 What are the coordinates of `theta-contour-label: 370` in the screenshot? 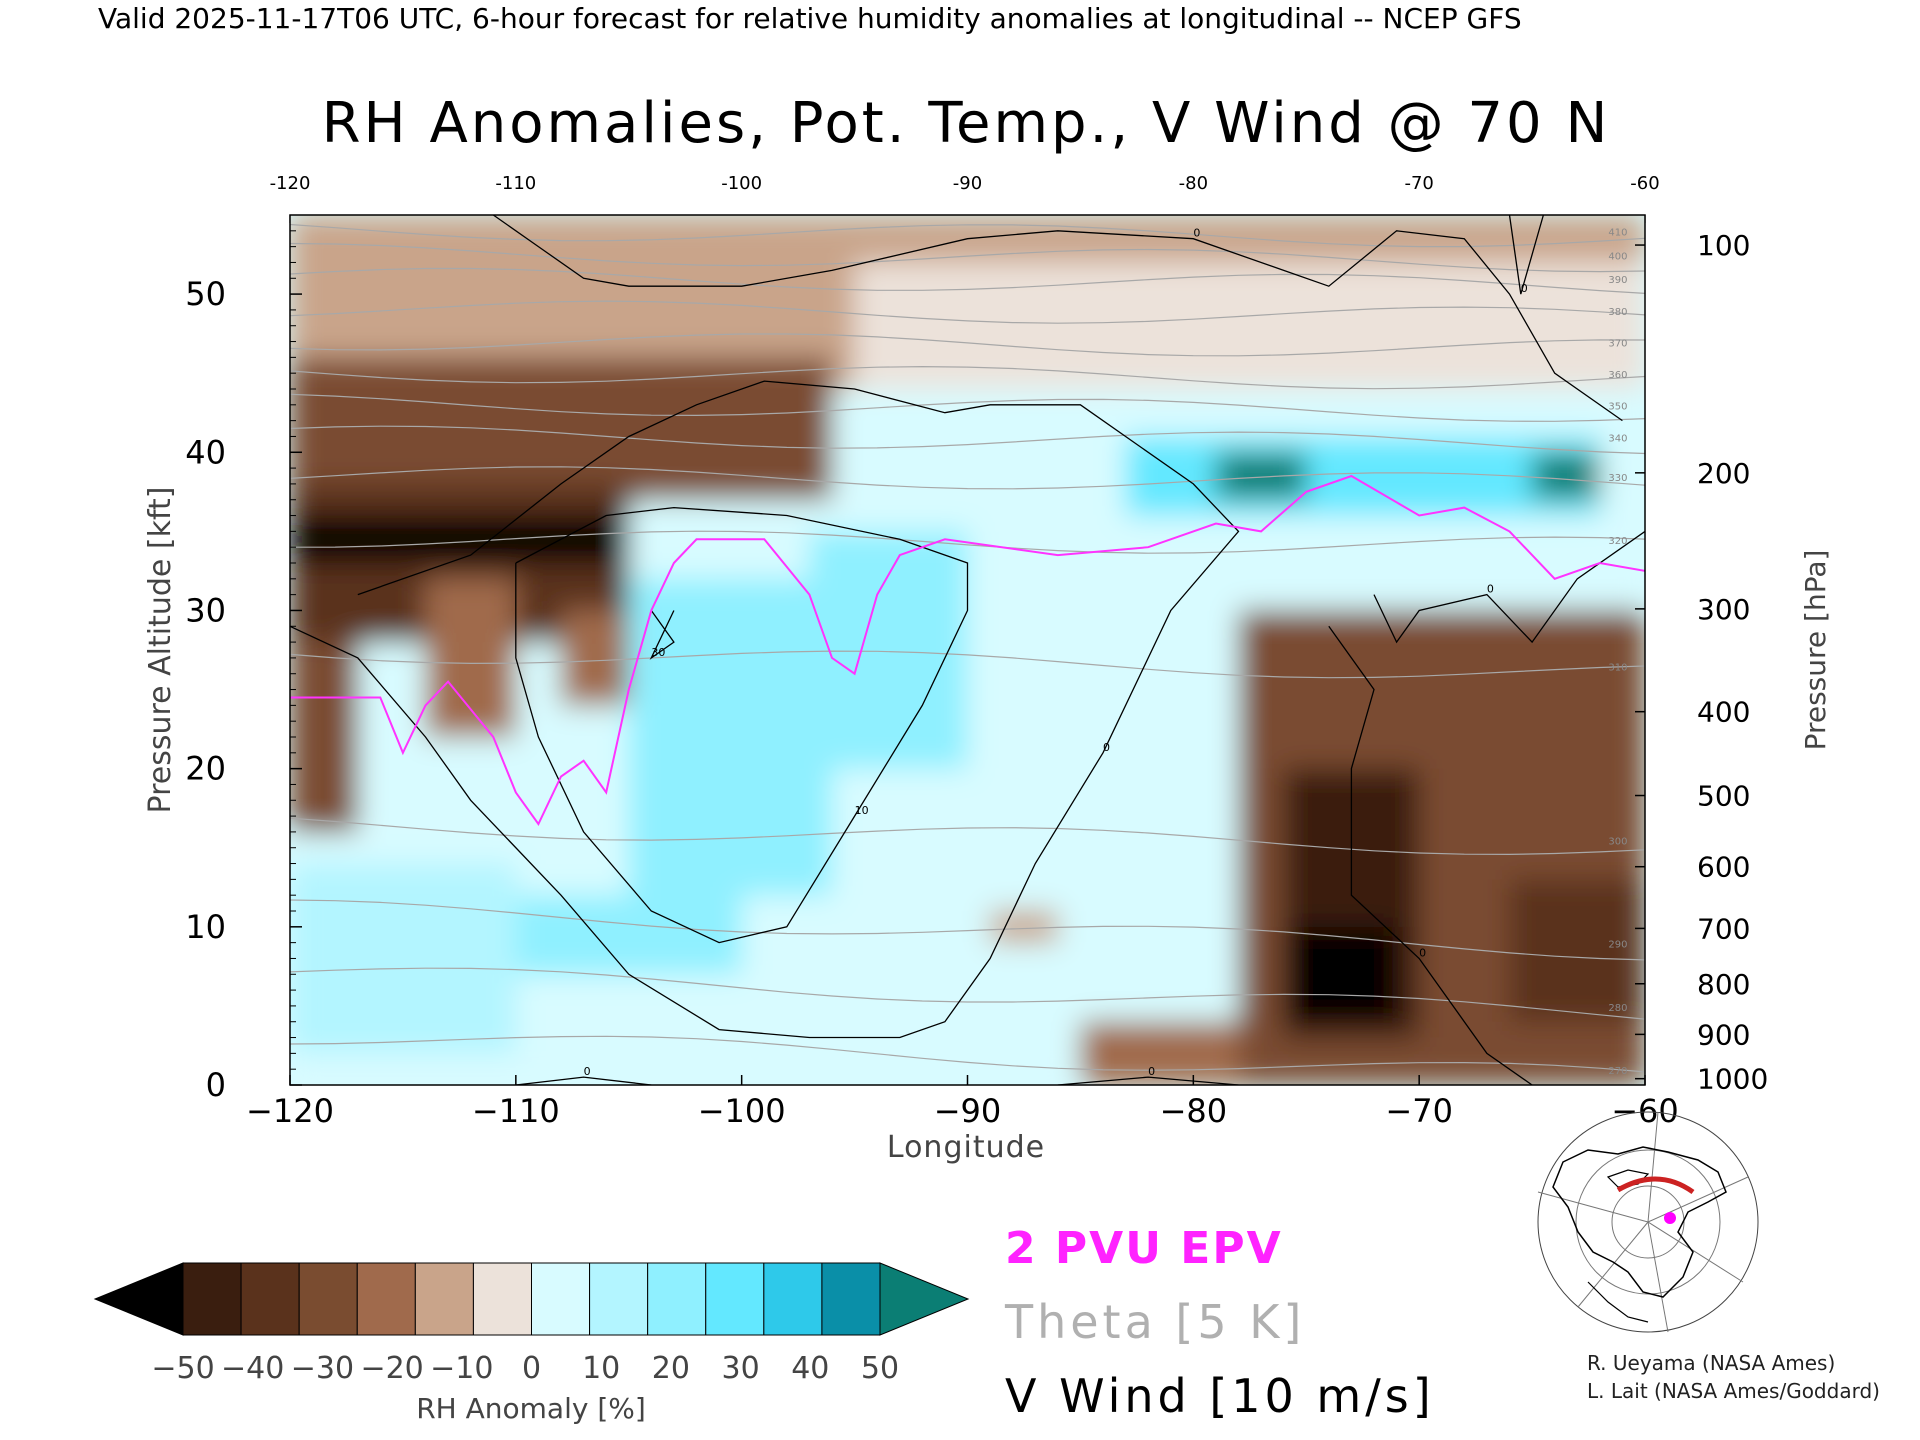 It's located at (1617, 343).